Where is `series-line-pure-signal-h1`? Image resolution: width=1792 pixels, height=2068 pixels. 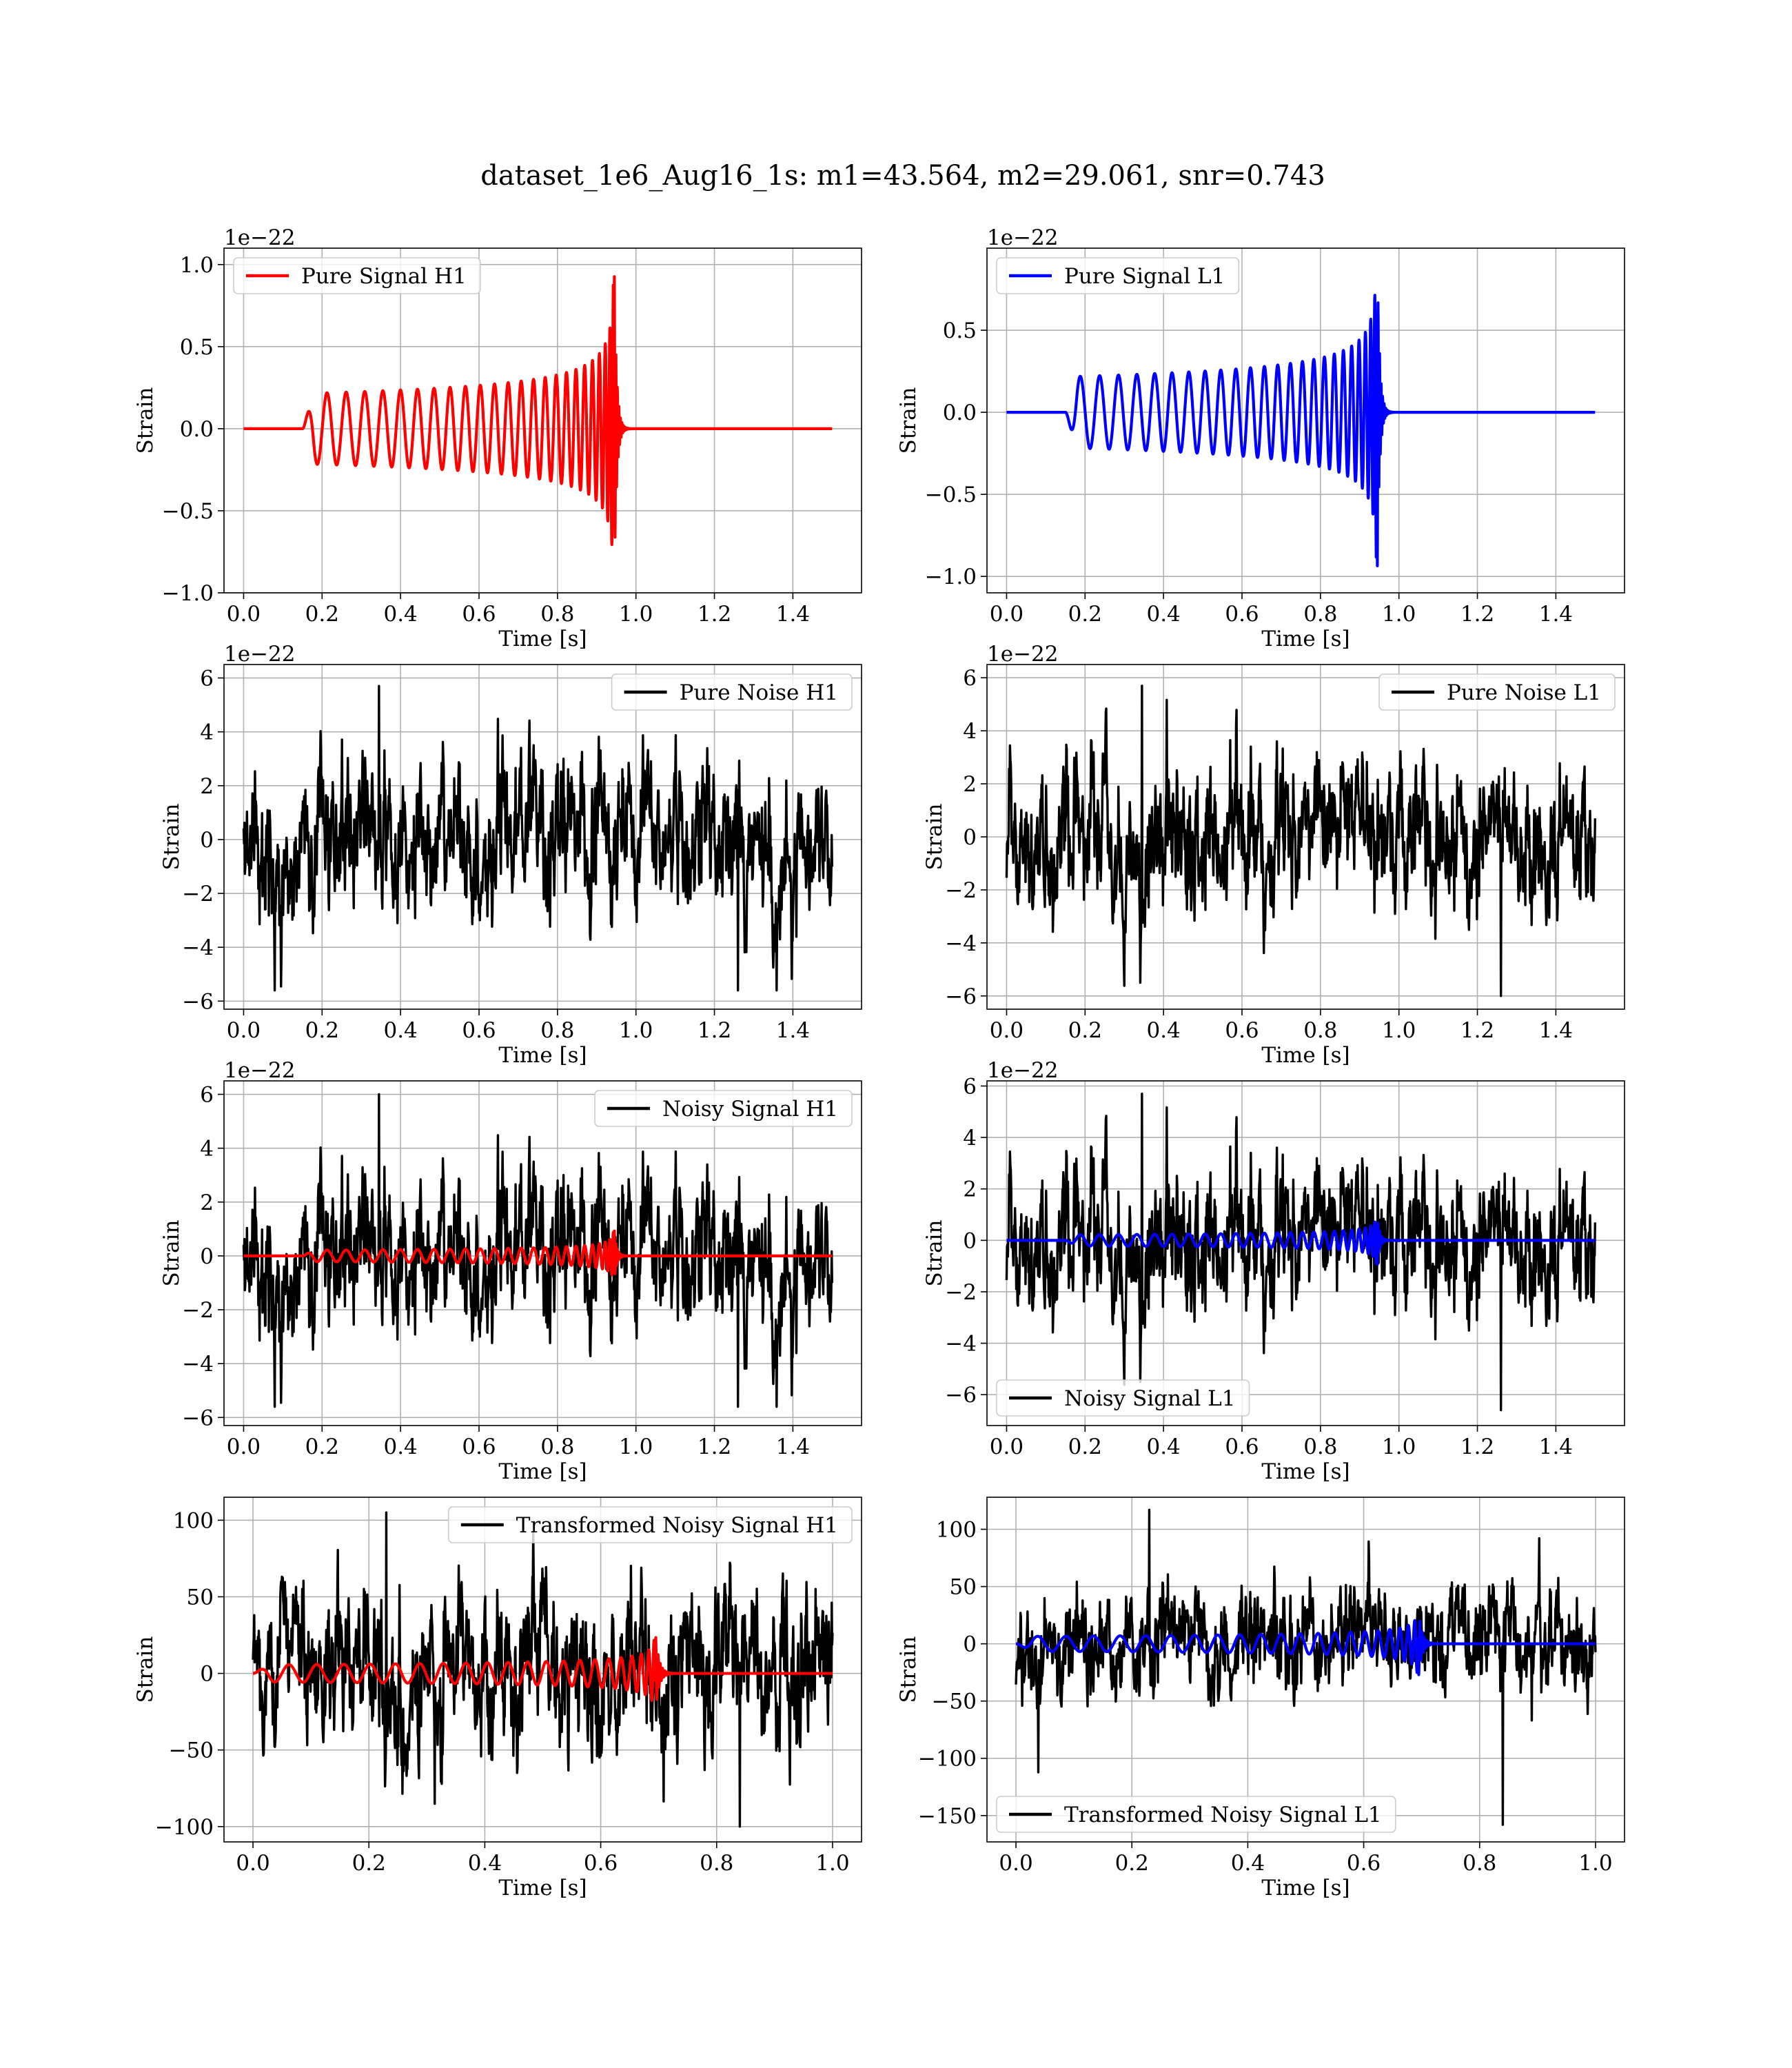 series-line-pure-signal-h1 is located at coordinates (538, 411).